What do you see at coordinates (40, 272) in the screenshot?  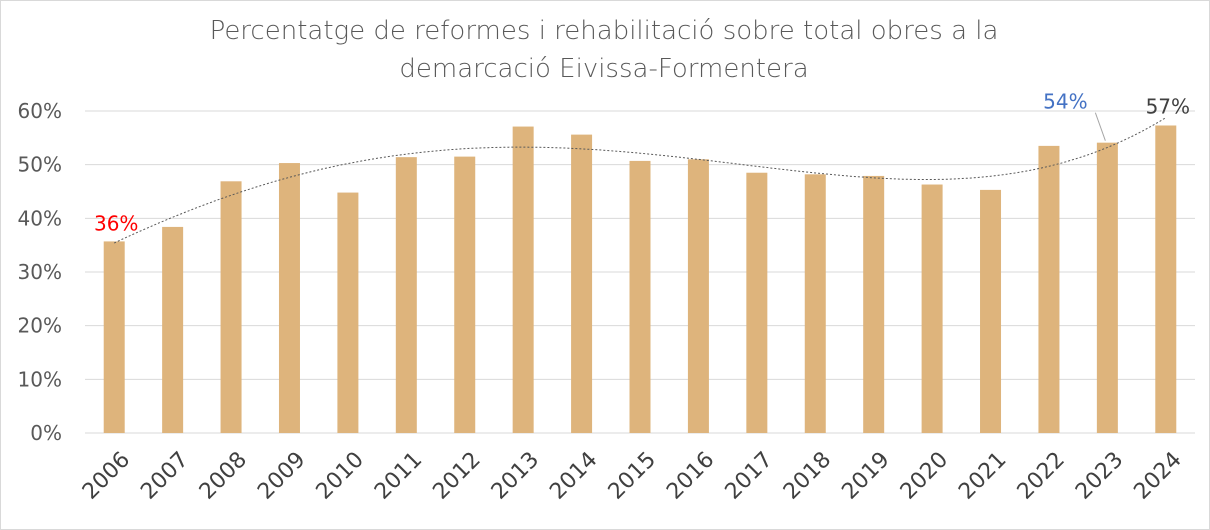 I see `y-tick-label: 30%` at bounding box center [40, 272].